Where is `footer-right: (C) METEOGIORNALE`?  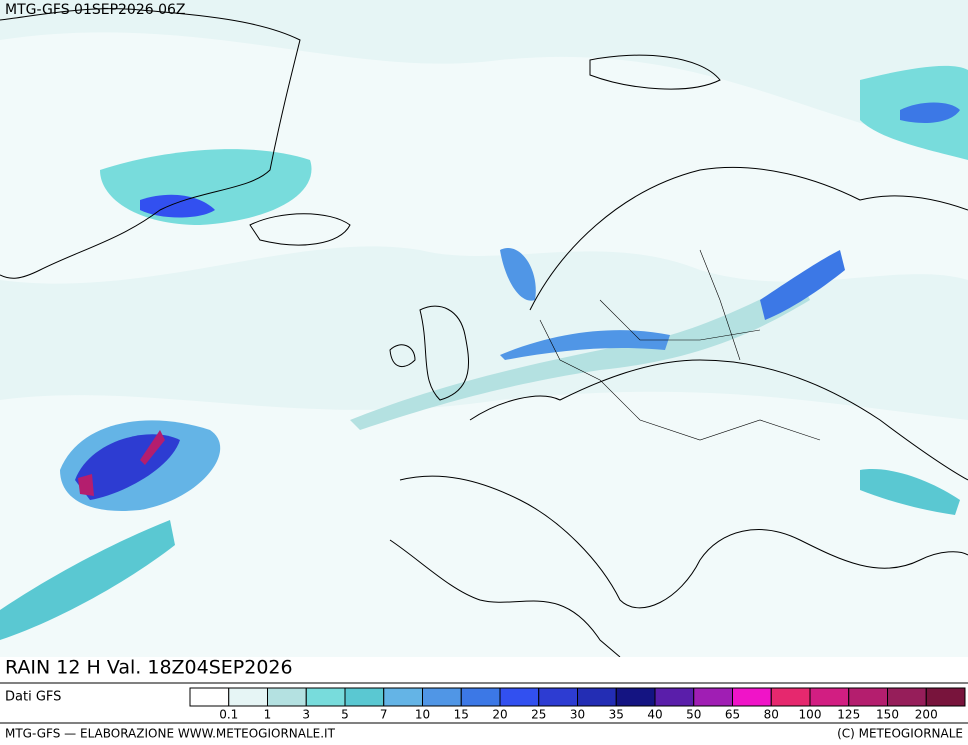
footer-right: (C) METEOGIORNALE is located at coordinates (900, 734).